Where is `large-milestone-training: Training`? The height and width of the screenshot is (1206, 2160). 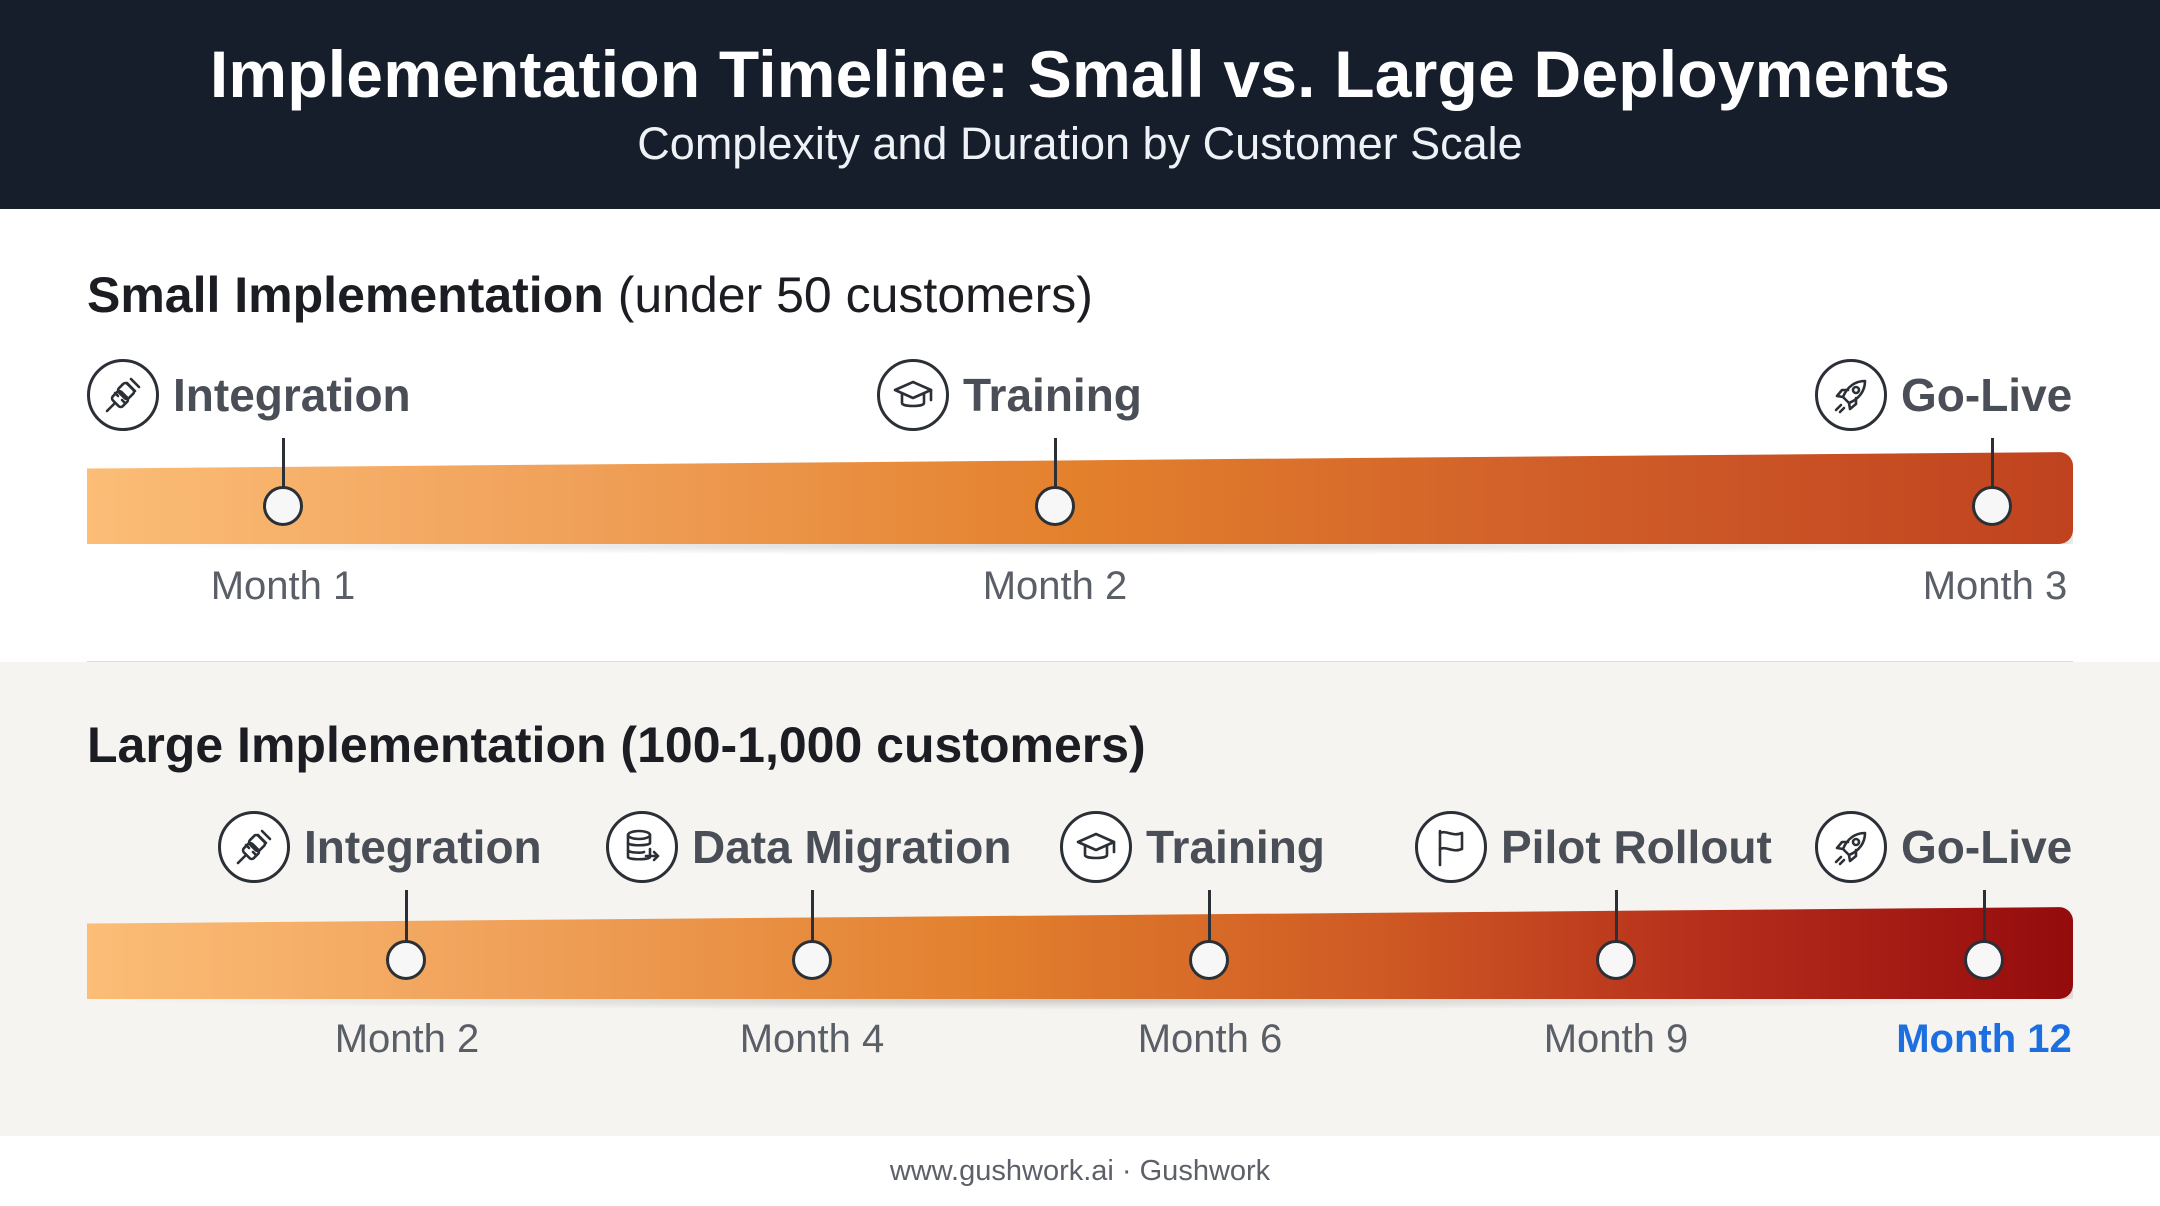 large-milestone-training: Training is located at coordinates (1192, 847).